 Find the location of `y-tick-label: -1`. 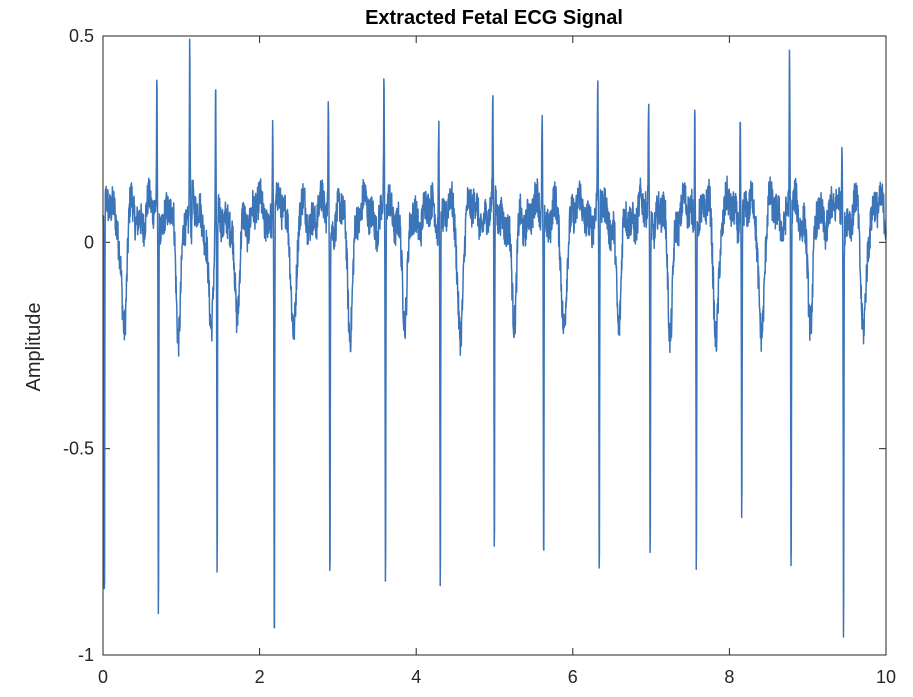

y-tick-label: -1 is located at coordinates (86, 655).